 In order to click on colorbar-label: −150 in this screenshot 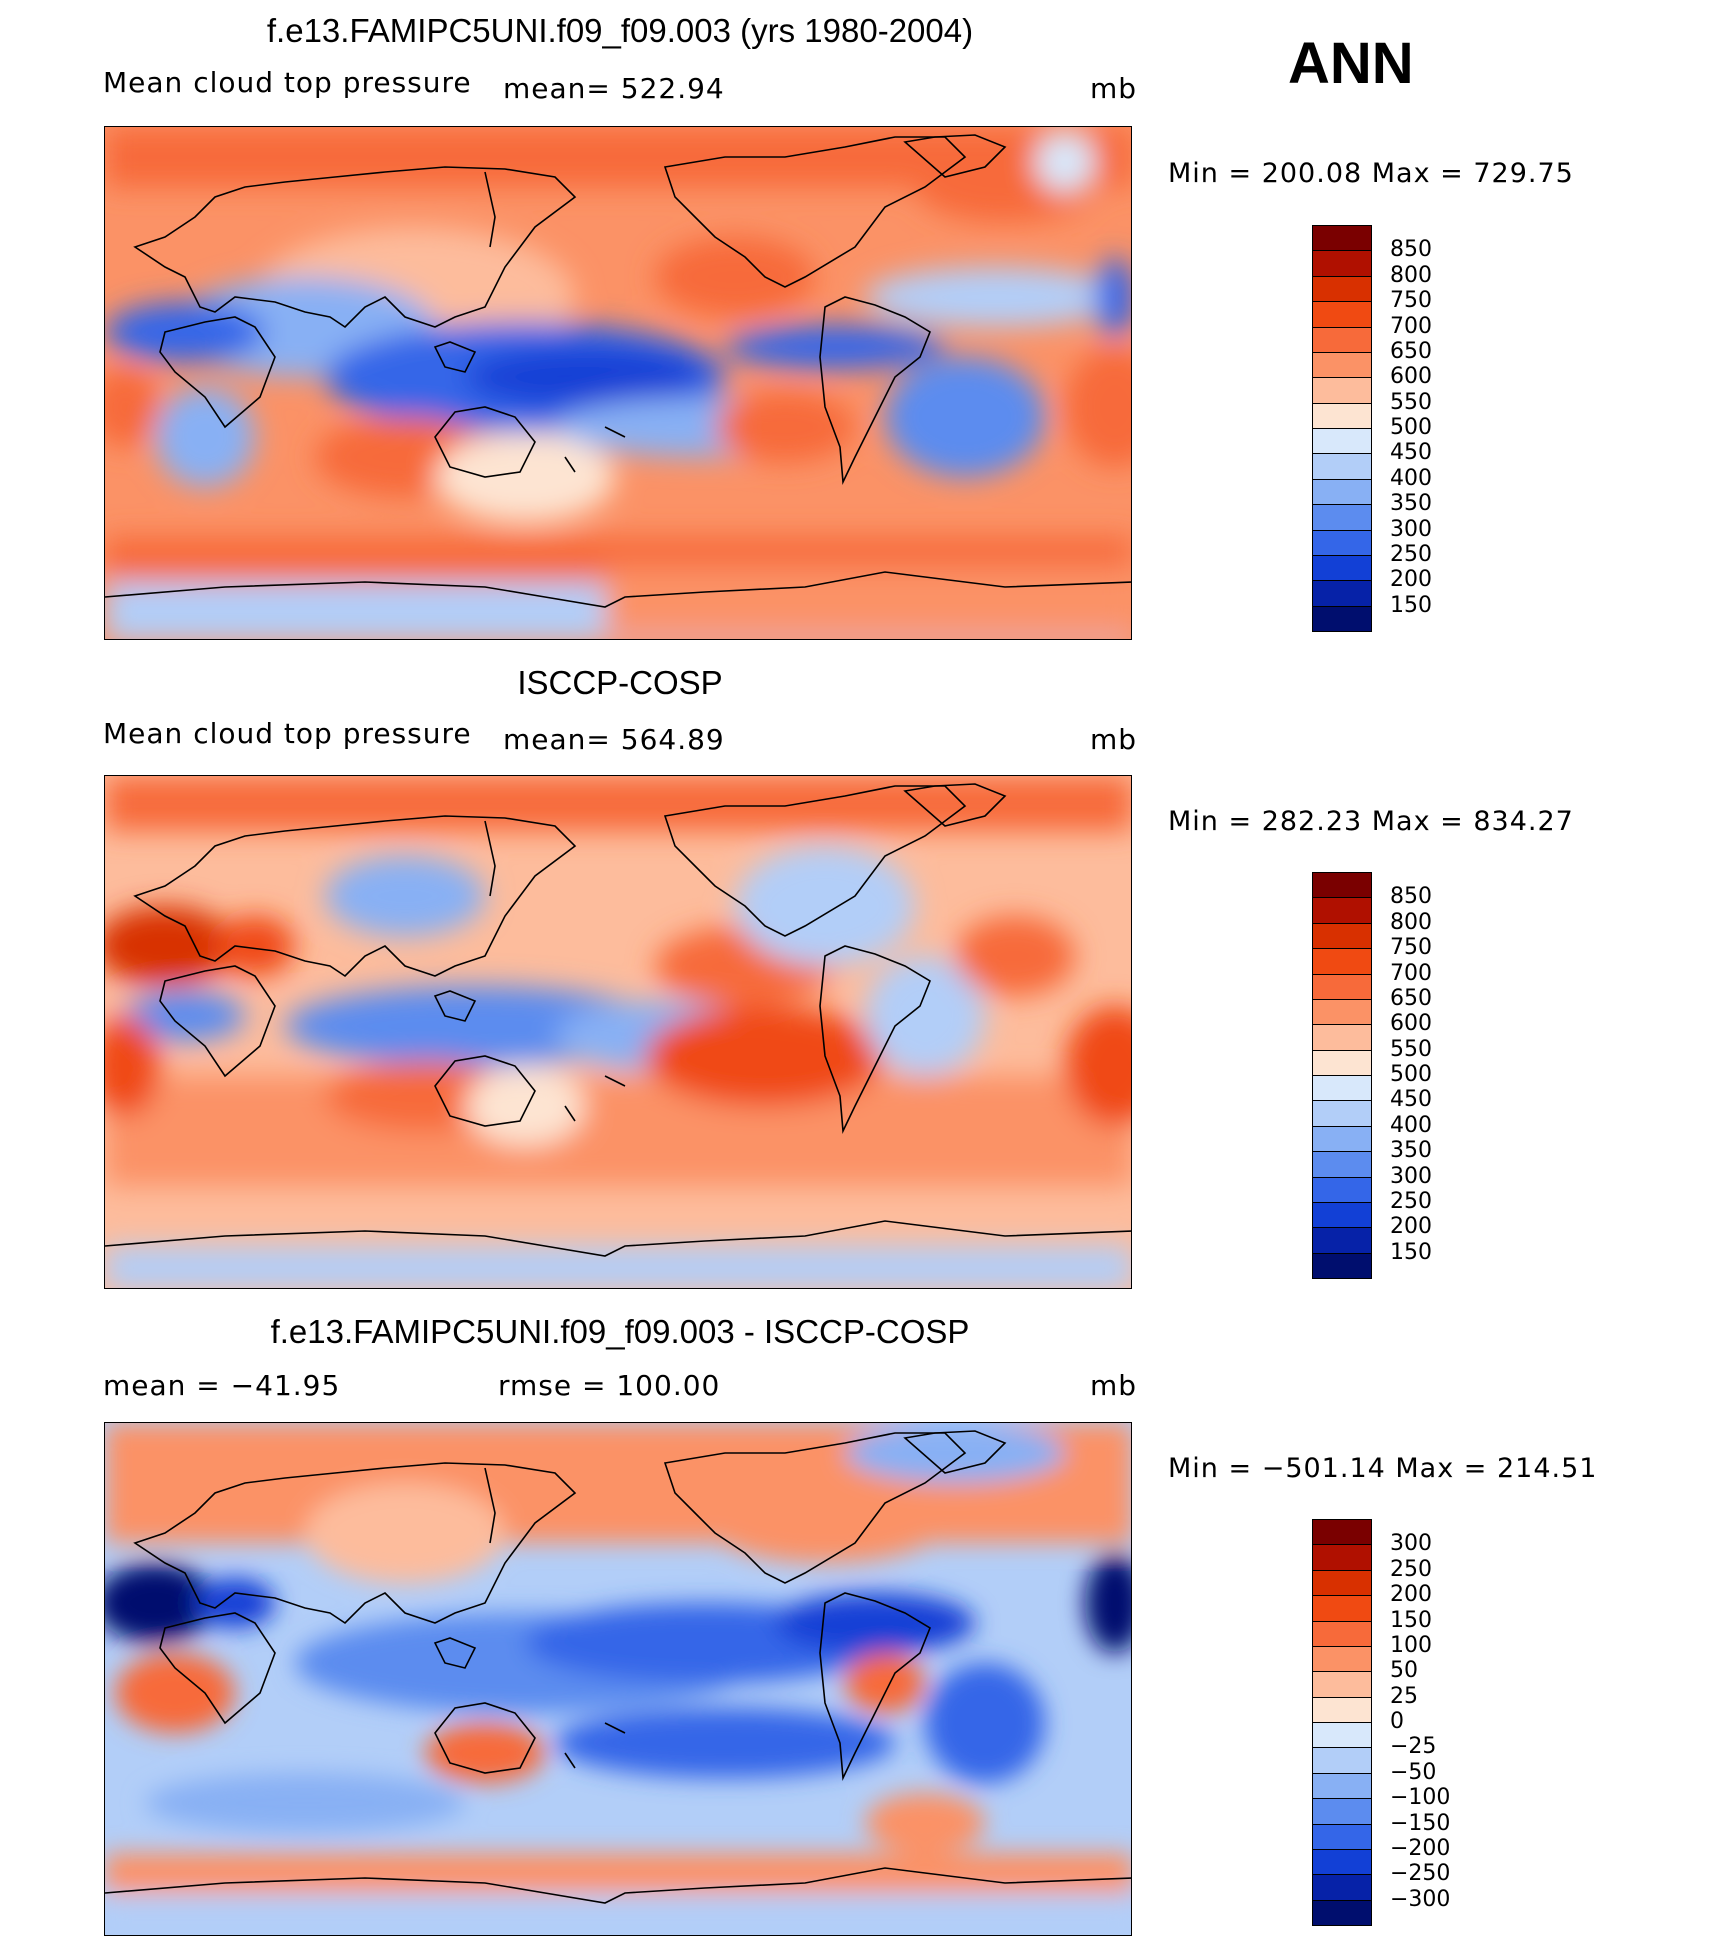, I will do `click(1420, 1823)`.